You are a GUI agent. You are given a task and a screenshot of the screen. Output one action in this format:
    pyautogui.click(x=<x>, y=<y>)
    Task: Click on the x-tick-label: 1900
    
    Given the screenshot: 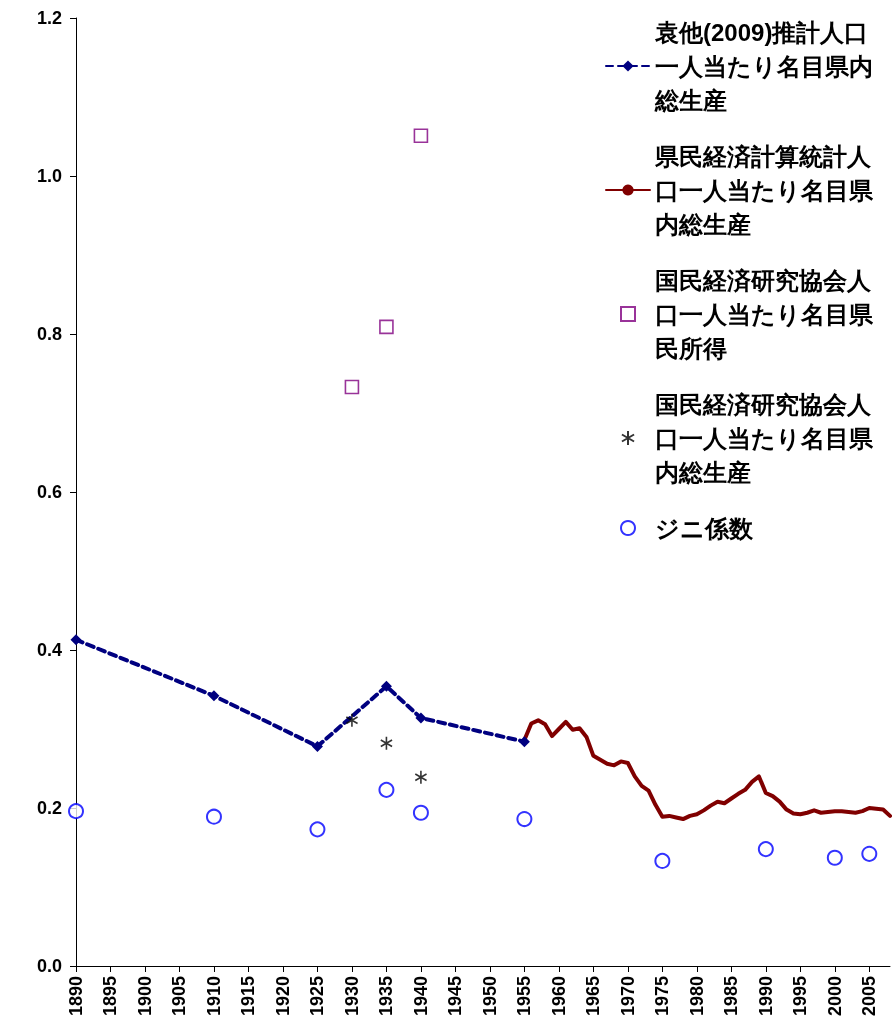 What is the action you would take?
    pyautogui.click(x=144, y=996)
    